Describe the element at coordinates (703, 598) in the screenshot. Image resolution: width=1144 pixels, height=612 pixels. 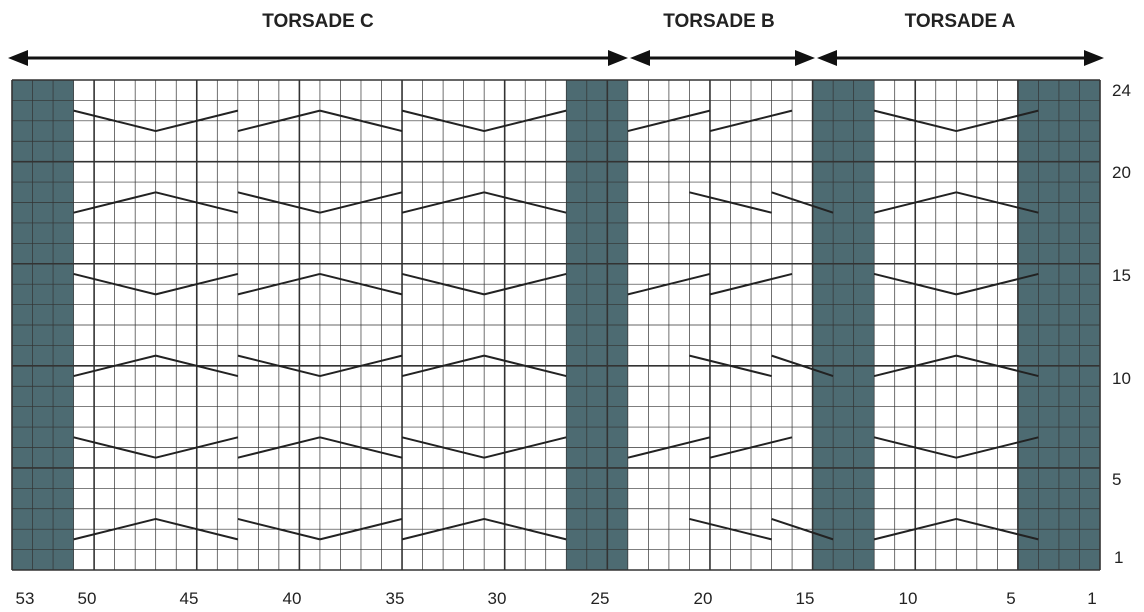
I see `col-label: 20` at that location.